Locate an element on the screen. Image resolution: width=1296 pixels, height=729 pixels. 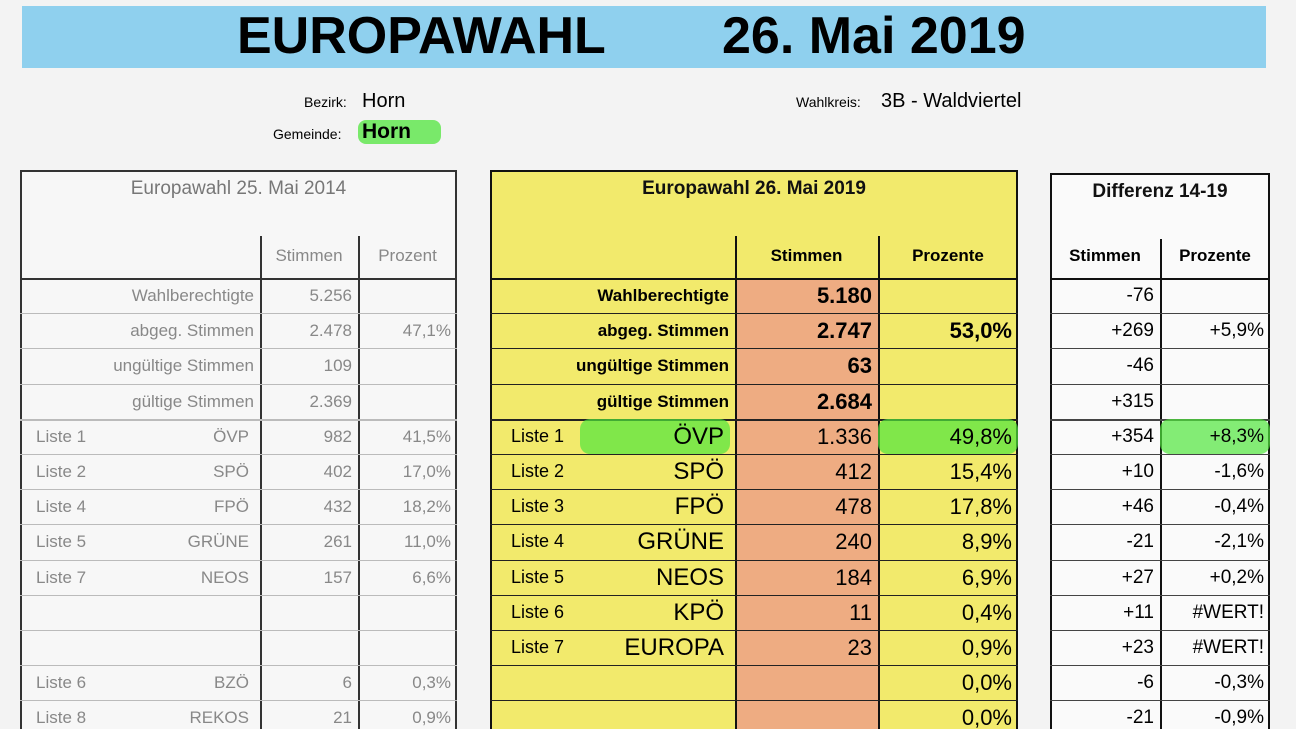
column-header: Prozente is located at coordinates (1215, 255).